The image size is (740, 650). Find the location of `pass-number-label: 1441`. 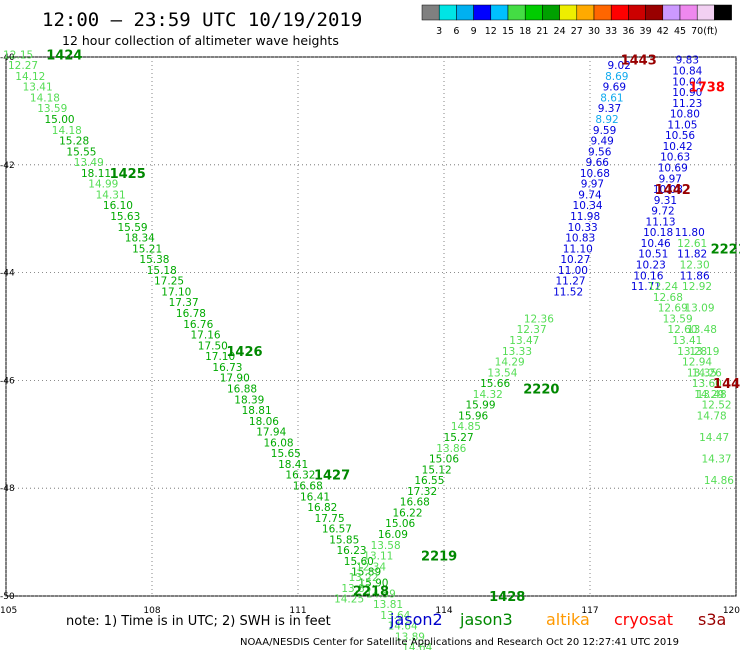

pass-number-label: 1441 is located at coordinates (726, 384).